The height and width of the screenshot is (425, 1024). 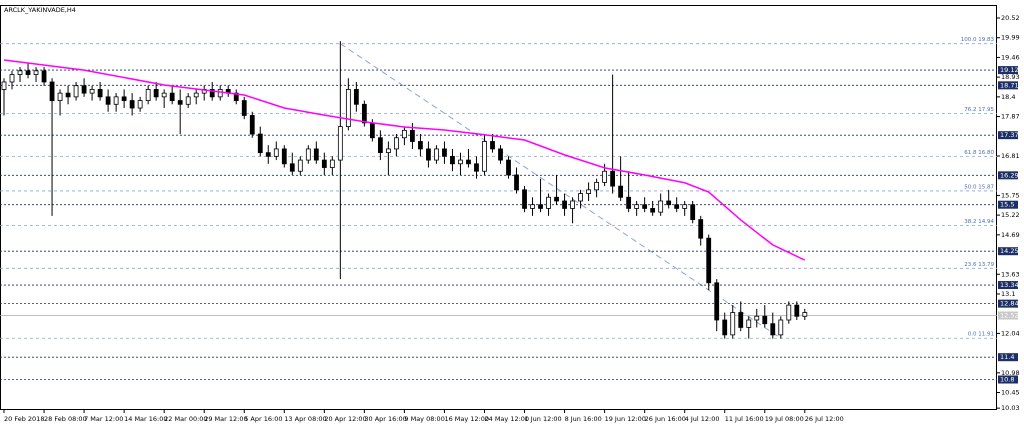 I want to click on y-tick-label: 10.45, so click(x=1010, y=393).